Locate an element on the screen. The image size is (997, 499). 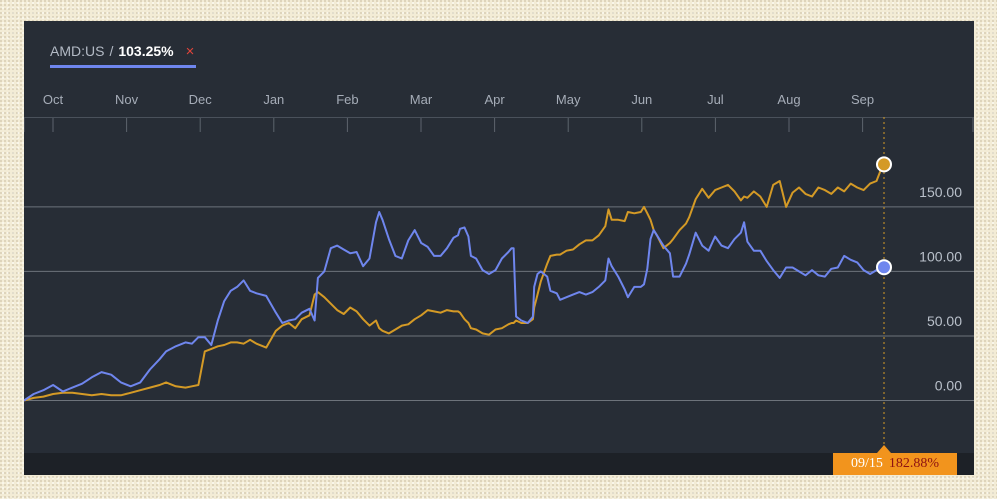
legend-value: 103.25% is located at coordinates (146, 51).